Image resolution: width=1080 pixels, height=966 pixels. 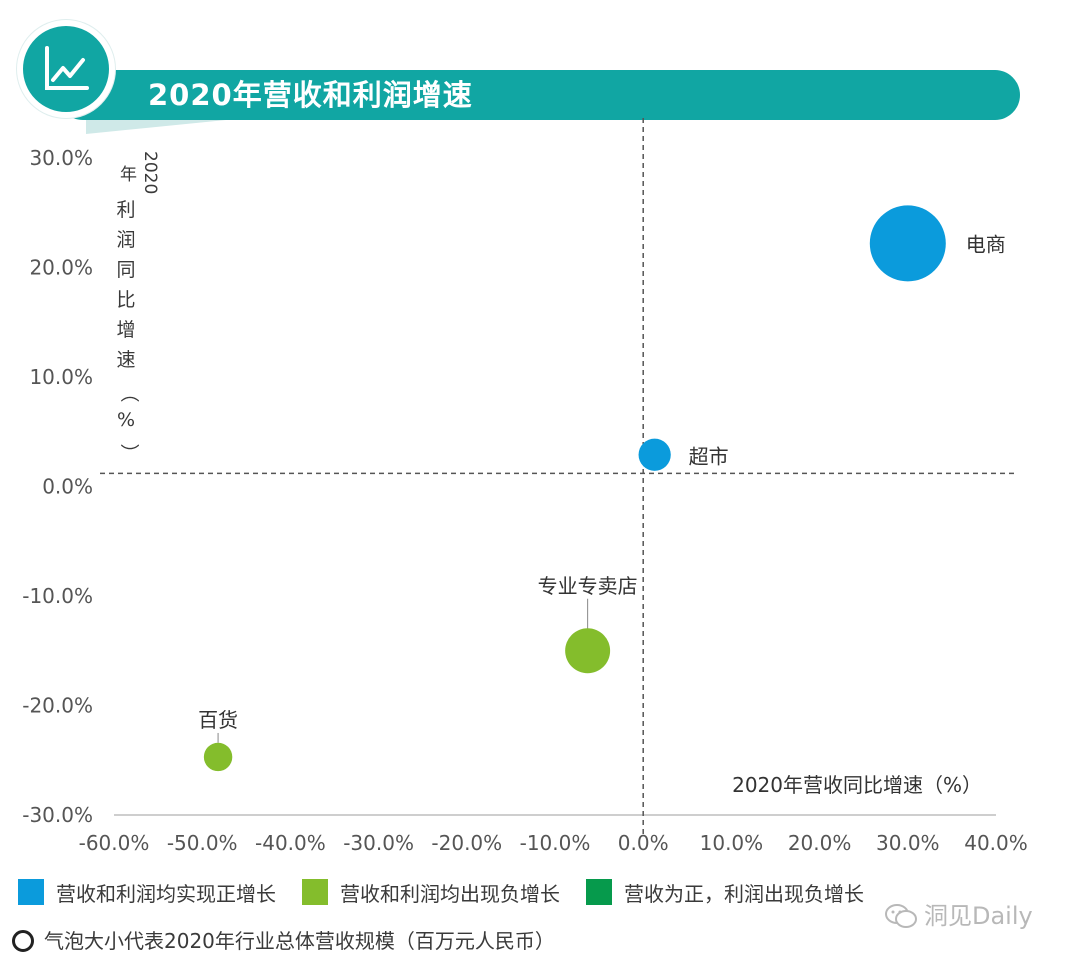 I want to click on x-tick-label: -50.0%, so click(x=202, y=843).